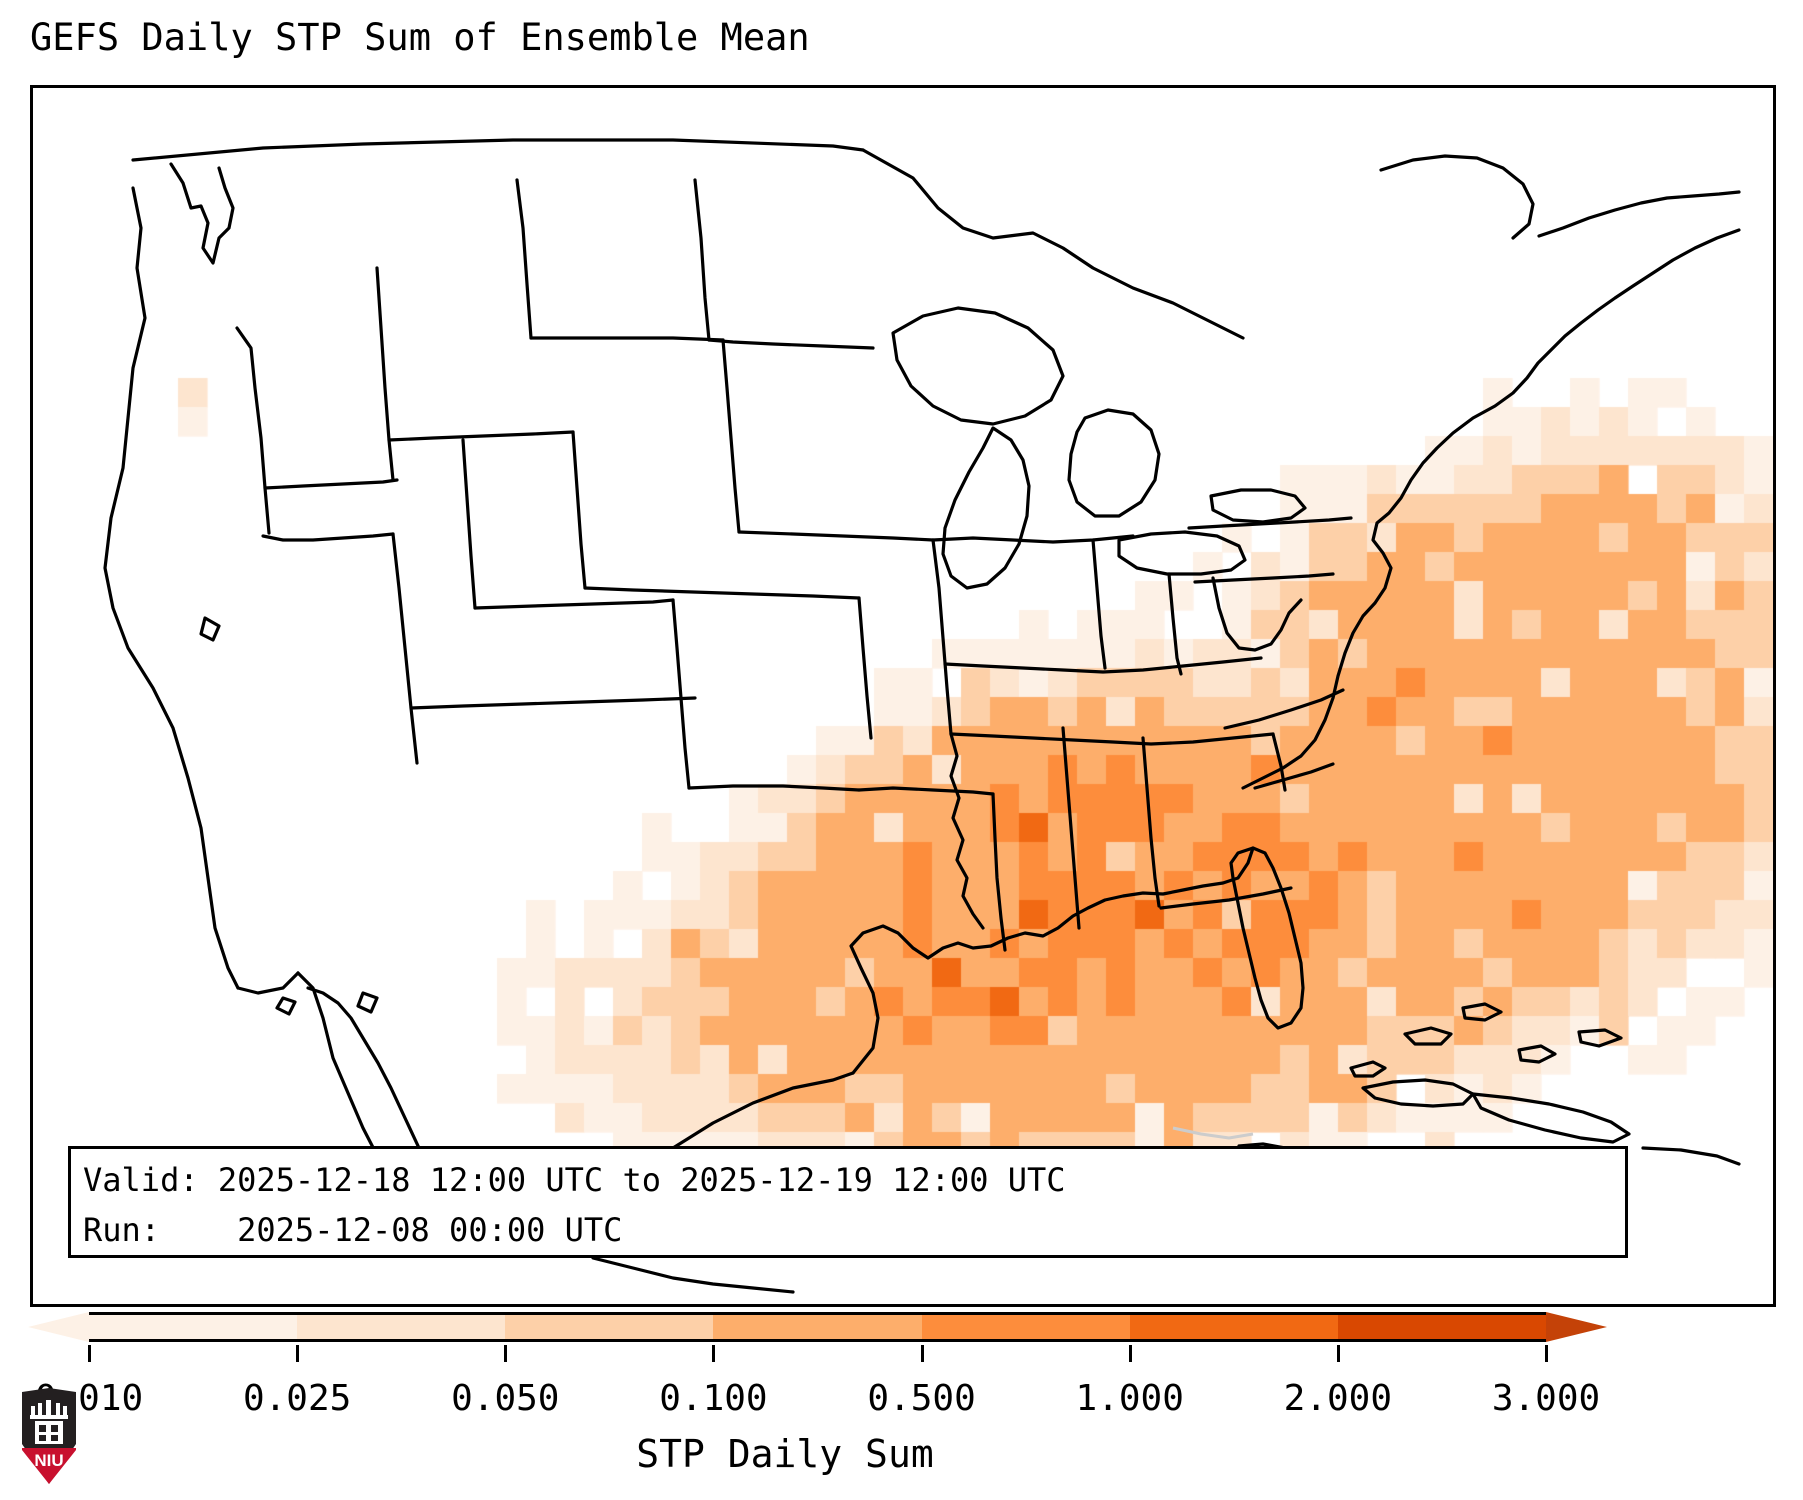 The height and width of the screenshot is (1500, 1803). I want to click on gulf-island, so click(367, 1002).